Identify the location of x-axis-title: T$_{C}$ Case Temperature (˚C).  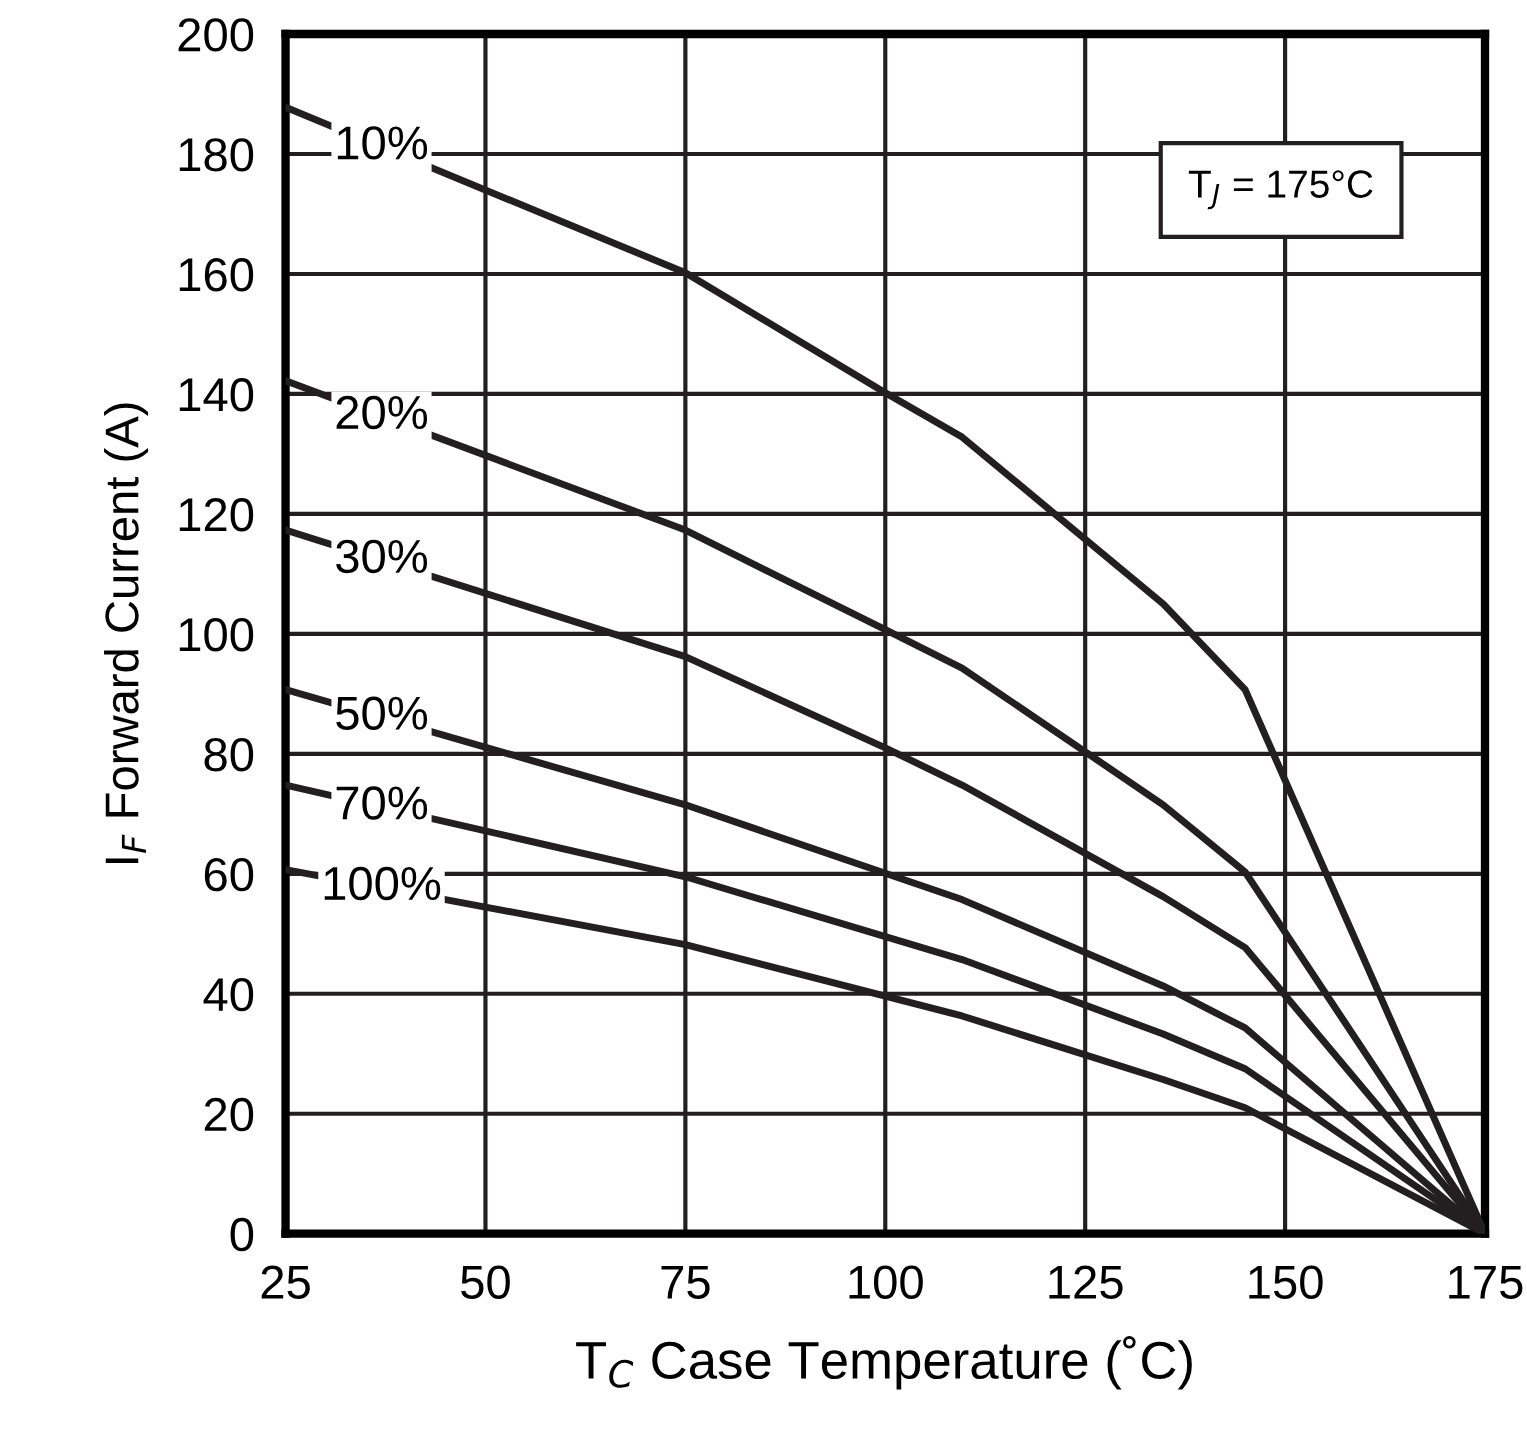
(884, 1363).